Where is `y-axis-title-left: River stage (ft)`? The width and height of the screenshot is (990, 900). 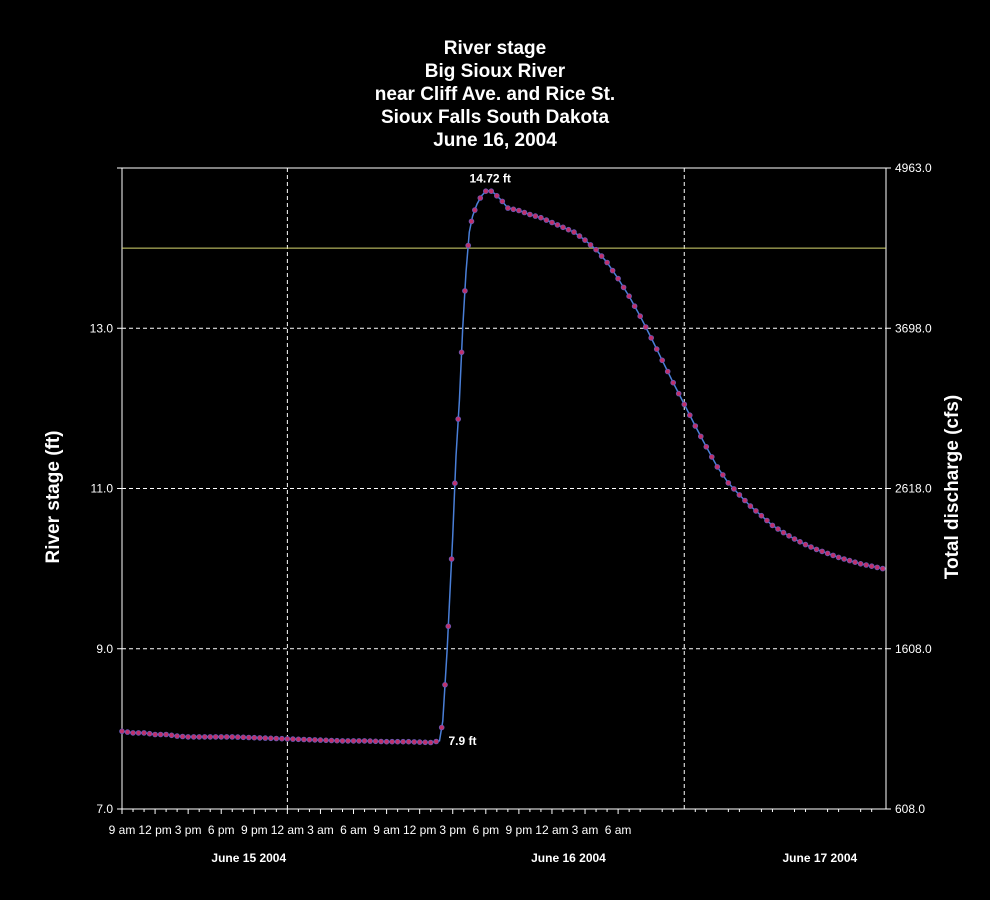
y-axis-title-left: River stage (ft) is located at coordinates (53, 496).